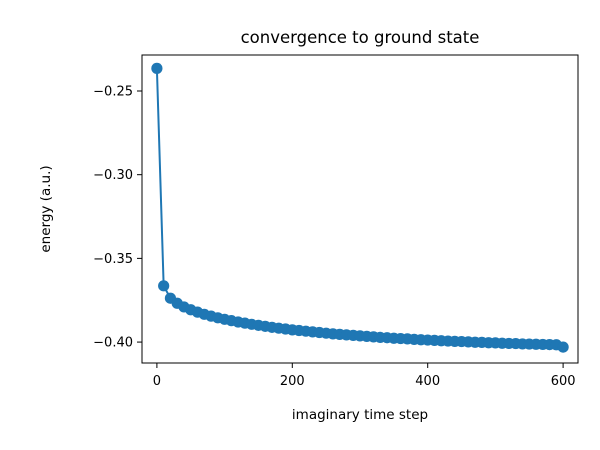 The height and width of the screenshot is (450, 600). Describe the element at coordinates (113, 343) in the screenshot. I see `y-tick-label: −0.40` at that location.